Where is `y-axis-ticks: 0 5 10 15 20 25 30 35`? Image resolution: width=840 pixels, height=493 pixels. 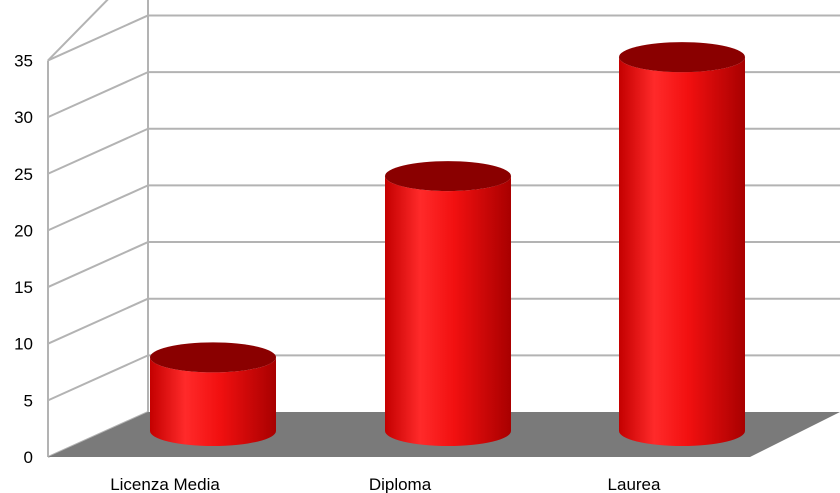 y-axis-ticks: 0 5 10 15 20 25 30 35 is located at coordinates (23, 259).